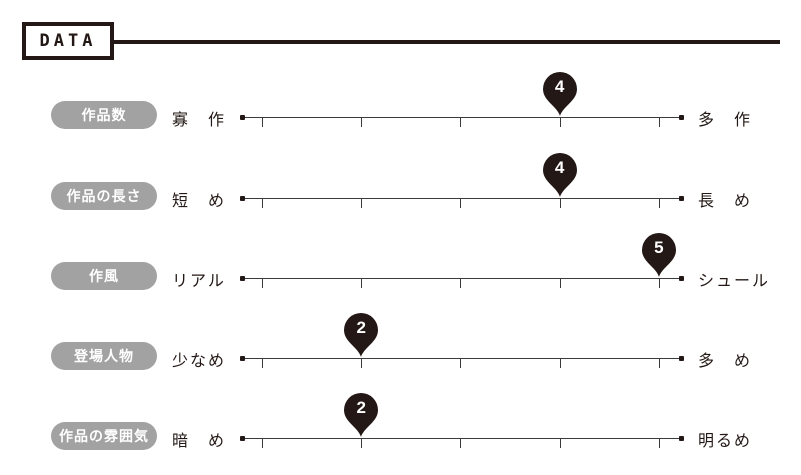  I want to click on header-rule, so click(447, 42).